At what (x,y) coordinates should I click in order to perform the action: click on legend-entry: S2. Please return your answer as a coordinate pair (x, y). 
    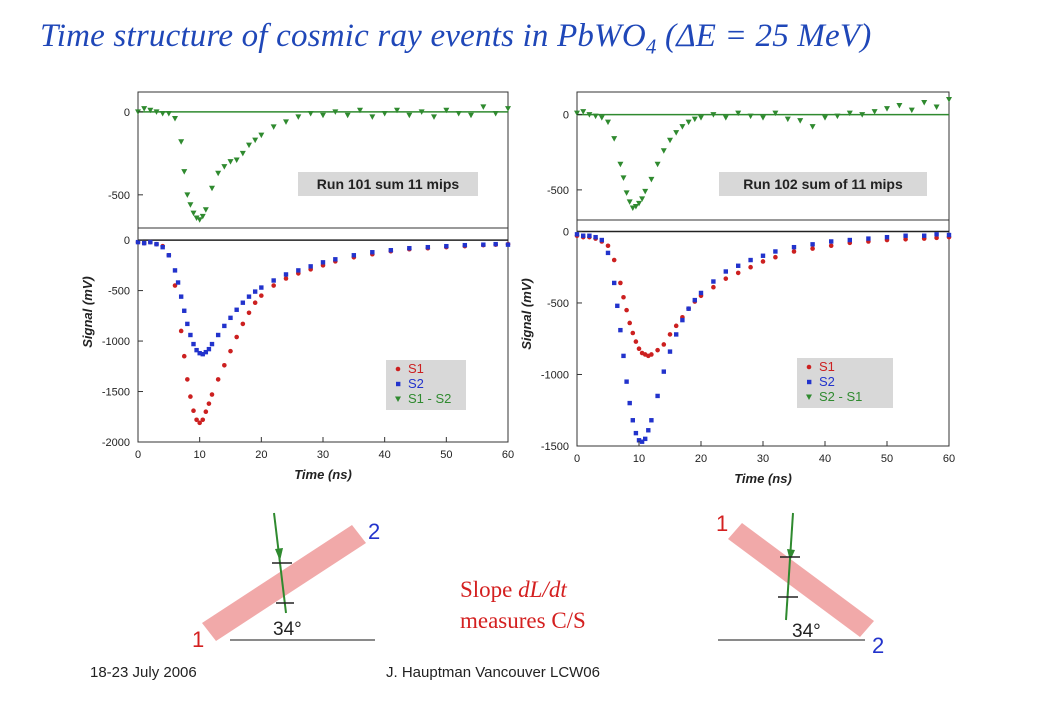
    Looking at the image, I should click on (827, 381).